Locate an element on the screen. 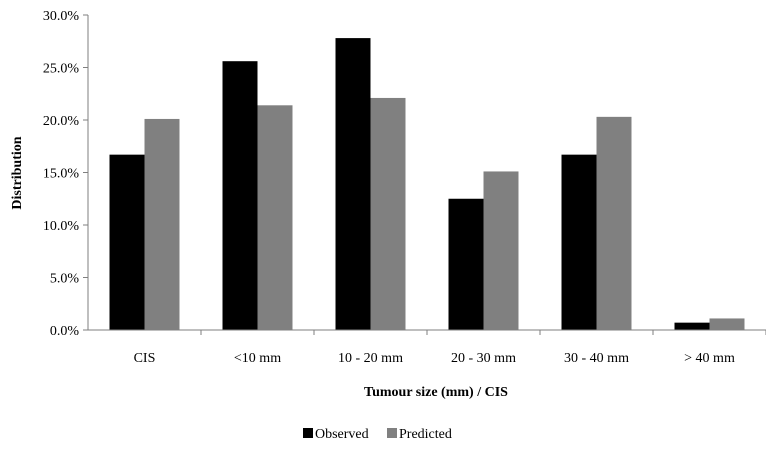 Image resolution: width=766 pixels, height=453 pixels. x-tick-label: 10 - 20 mm is located at coordinates (370, 358).